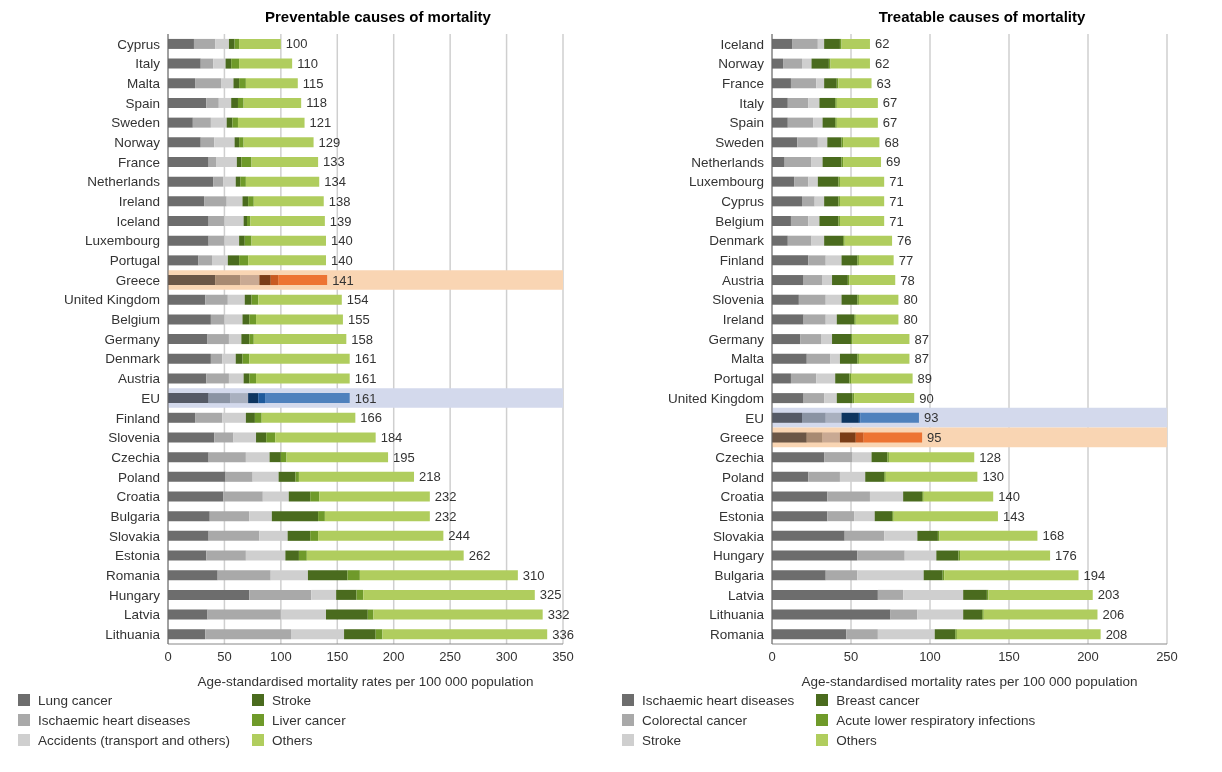 This screenshot has width=1222, height=772. I want to click on total-label: 158, so click(362, 339).